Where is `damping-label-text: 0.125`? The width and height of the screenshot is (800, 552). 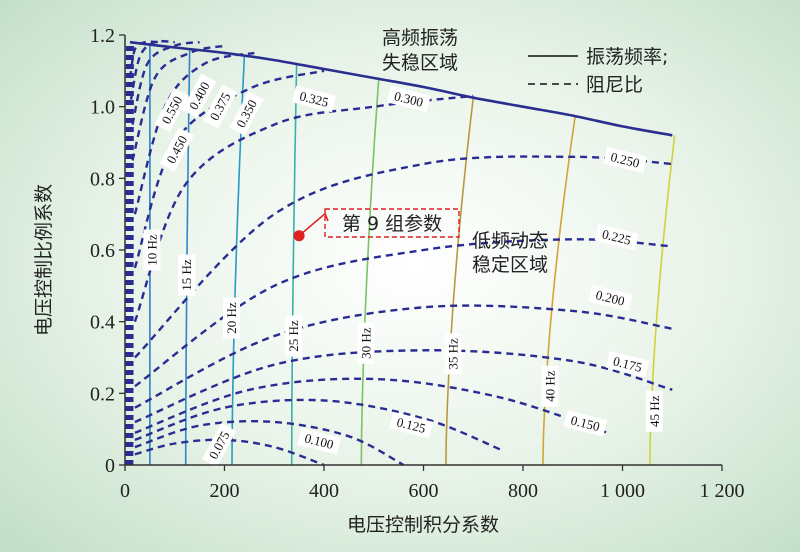
damping-label-text: 0.125 is located at coordinates (411, 425).